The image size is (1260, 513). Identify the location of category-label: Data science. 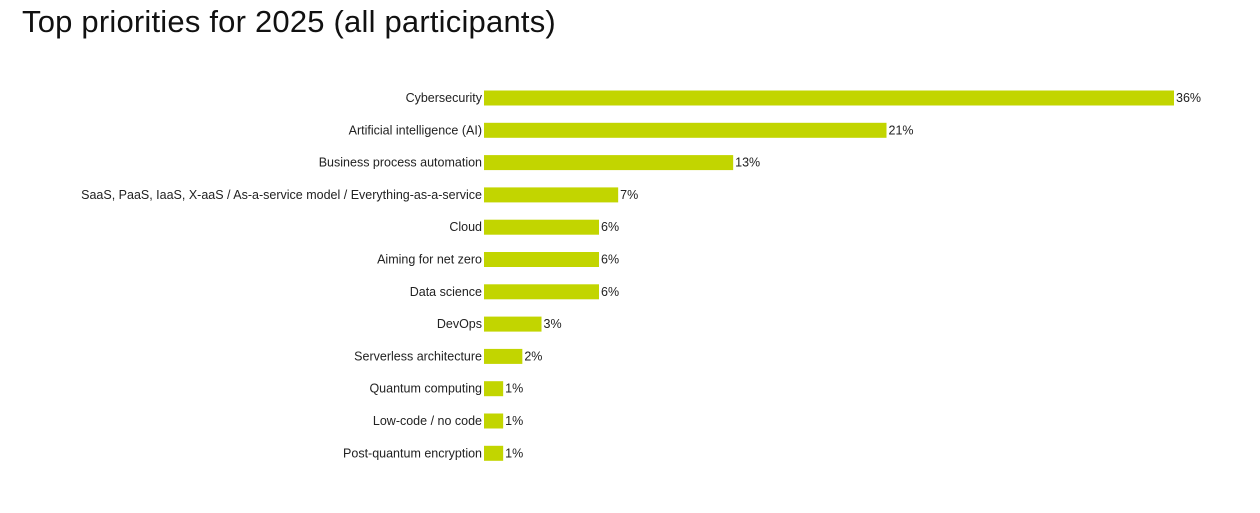
(446, 292).